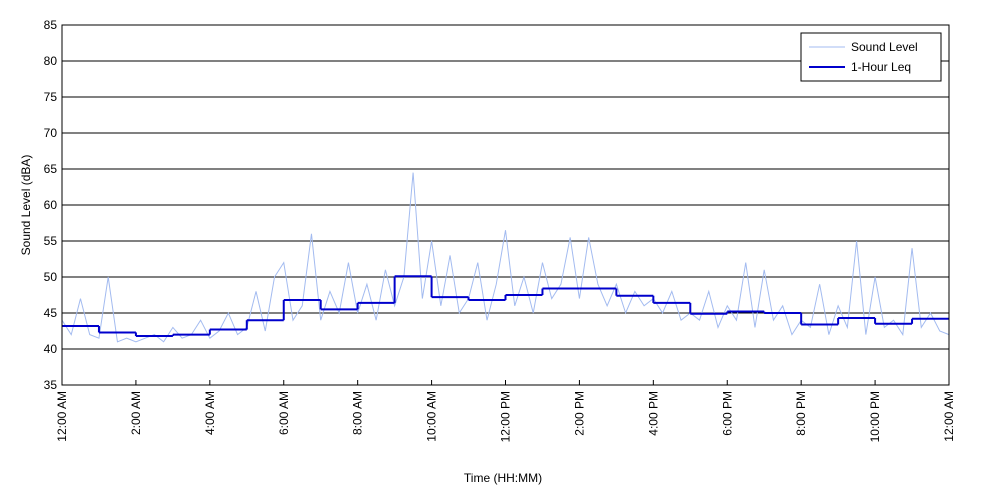 The image size is (1000, 500). Describe the element at coordinates (51, 97) in the screenshot. I see `y-tick-label: 75` at that location.